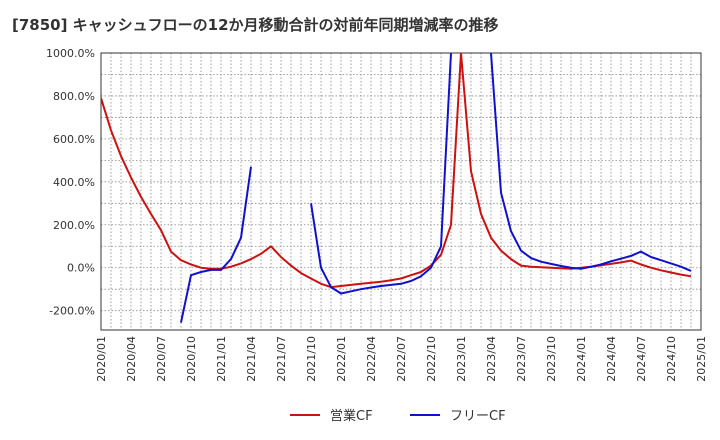 This screenshot has height=440, width=720. What do you see at coordinates (431, 359) in the screenshot?
I see `x-tick-label: 2022/10` at bounding box center [431, 359].